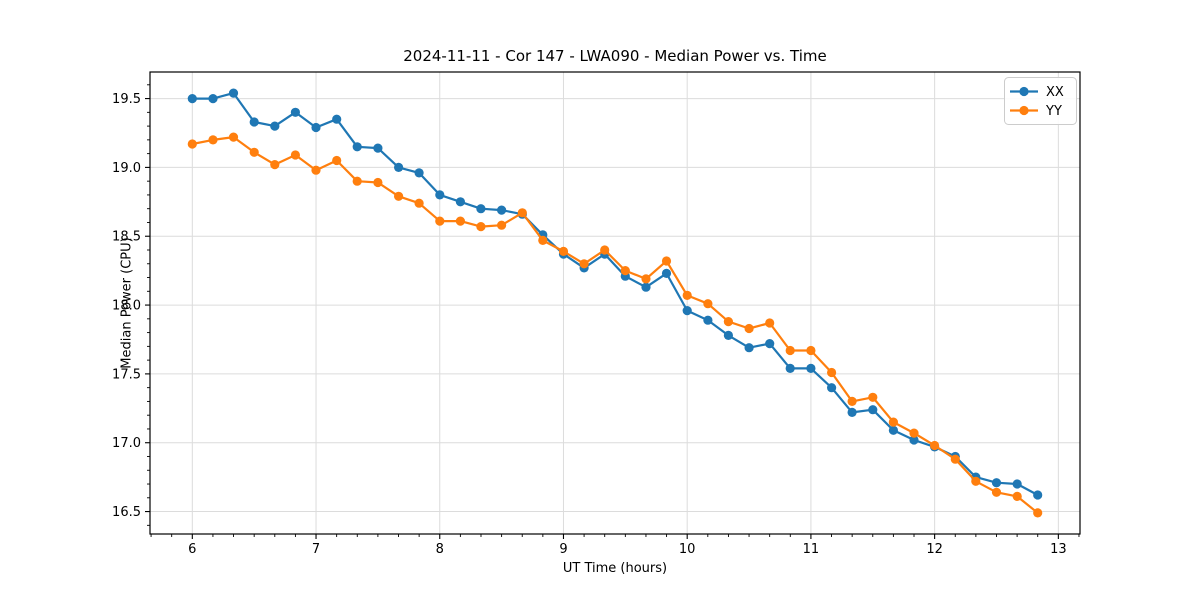 This screenshot has height=600, width=1200. What do you see at coordinates (563, 549) in the screenshot?
I see `x-tick-label: 9` at bounding box center [563, 549].